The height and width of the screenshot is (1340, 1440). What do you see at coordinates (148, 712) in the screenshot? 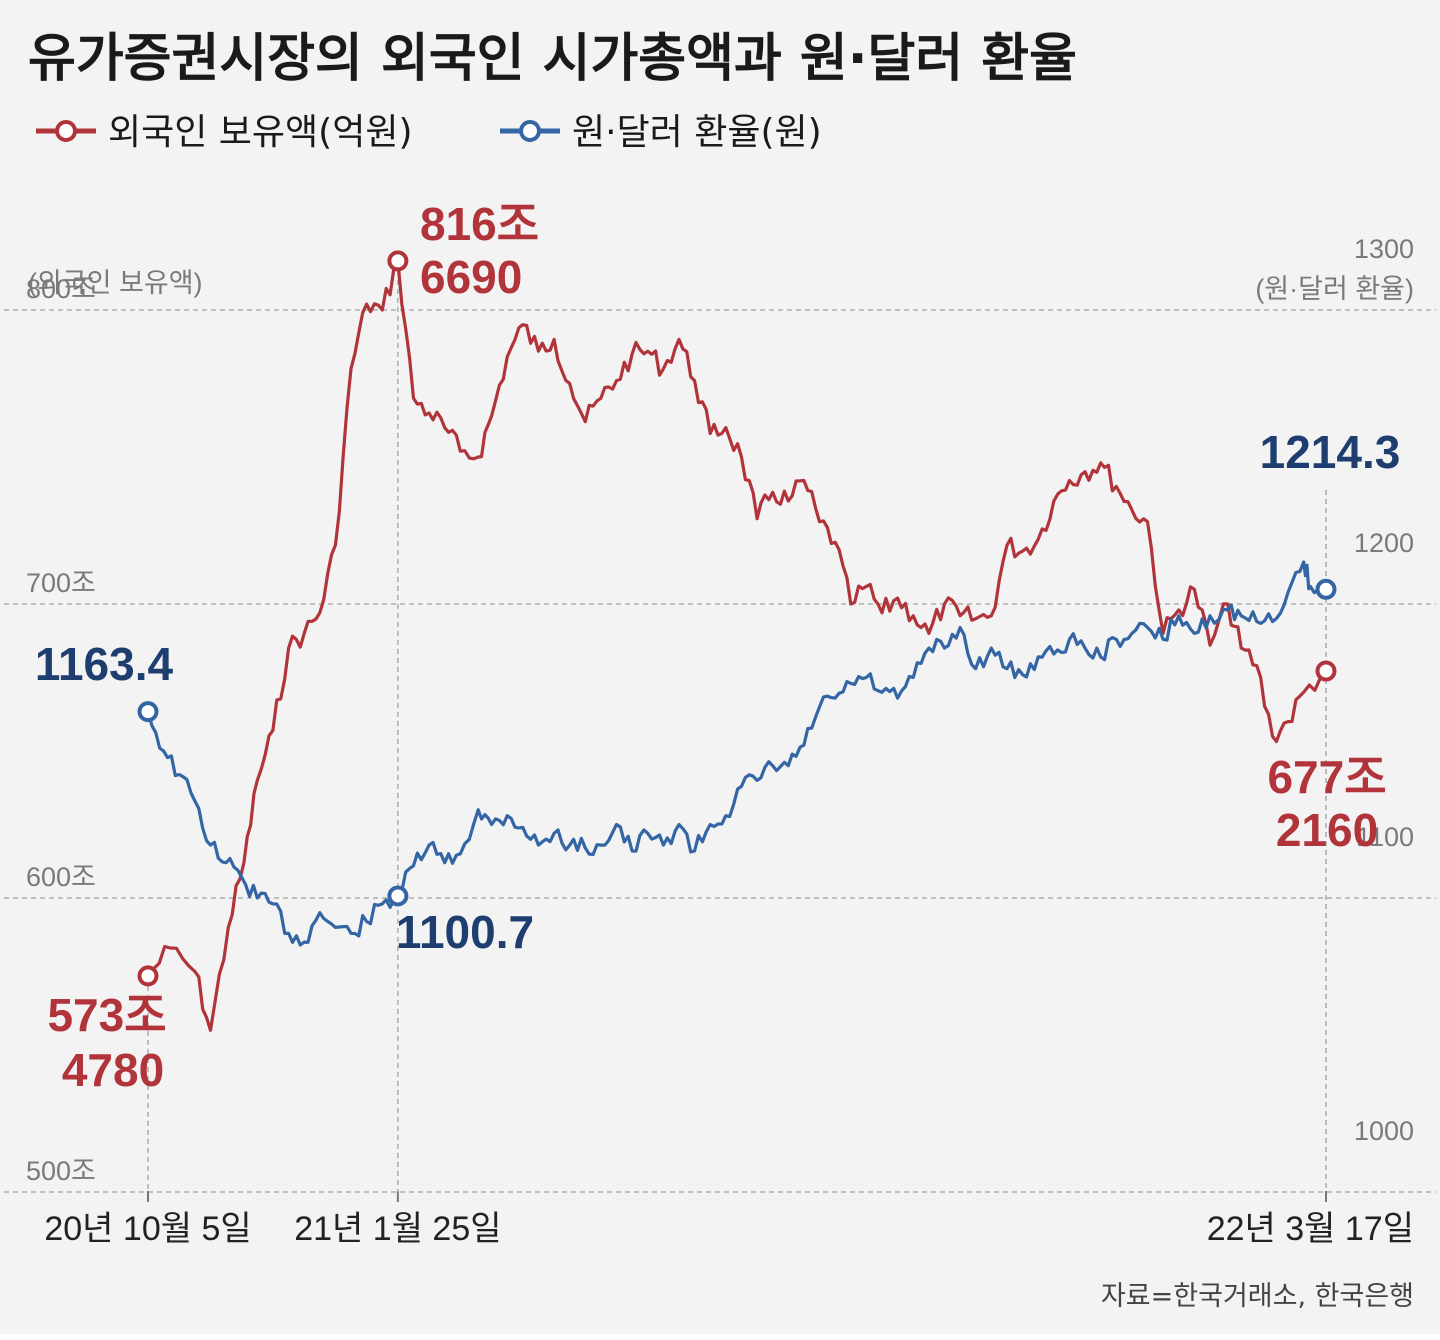
I see `marker-fx-start` at bounding box center [148, 712].